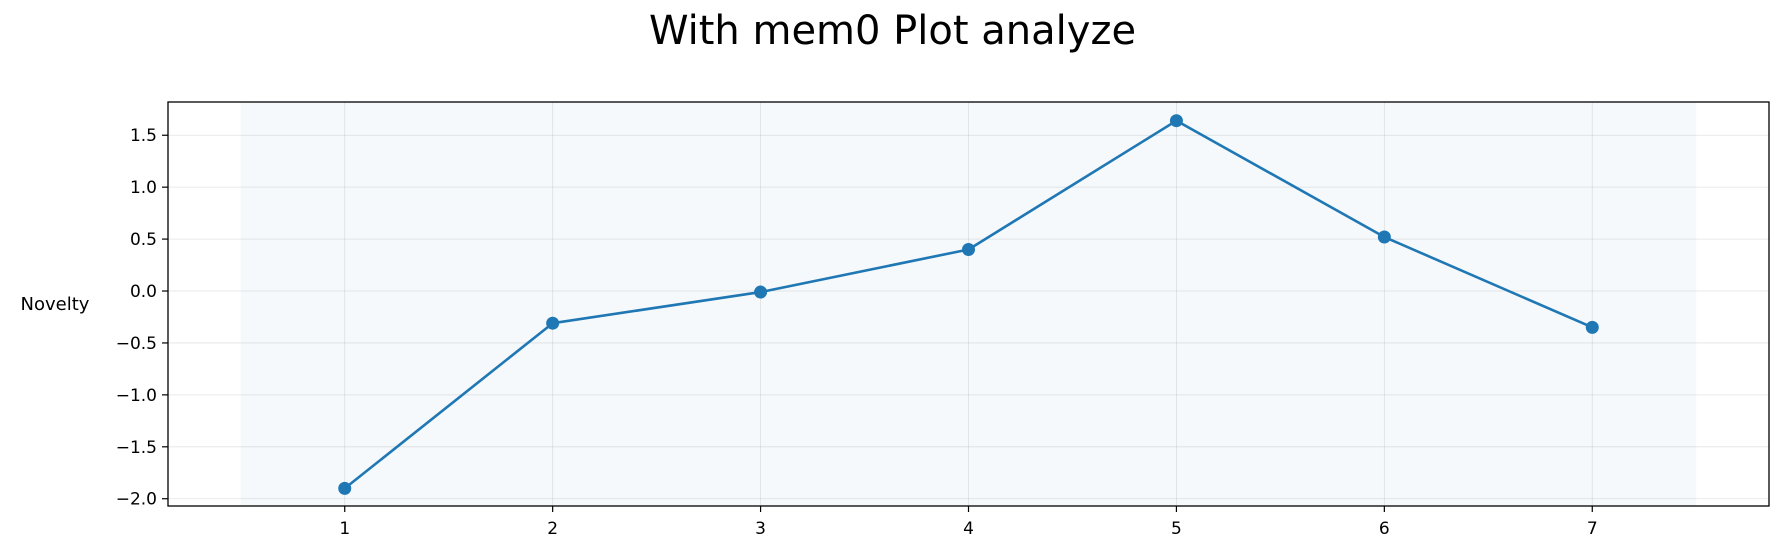 The image size is (1785, 558). What do you see at coordinates (1592, 529) in the screenshot?
I see `x-tick-label: 7` at bounding box center [1592, 529].